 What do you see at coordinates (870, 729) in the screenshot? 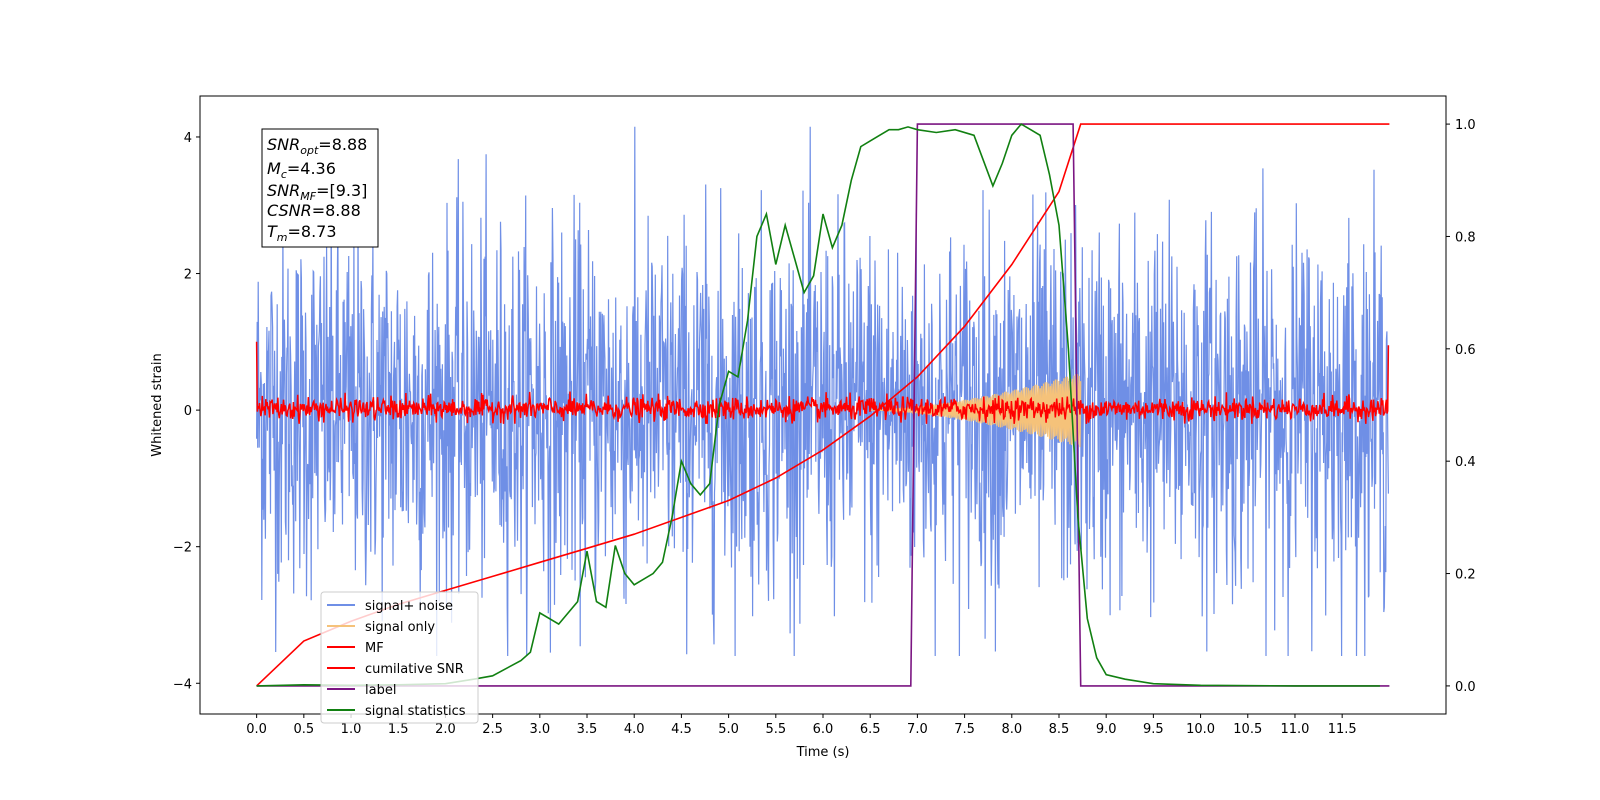
I see `x-tick-label: 6.5` at bounding box center [870, 729].